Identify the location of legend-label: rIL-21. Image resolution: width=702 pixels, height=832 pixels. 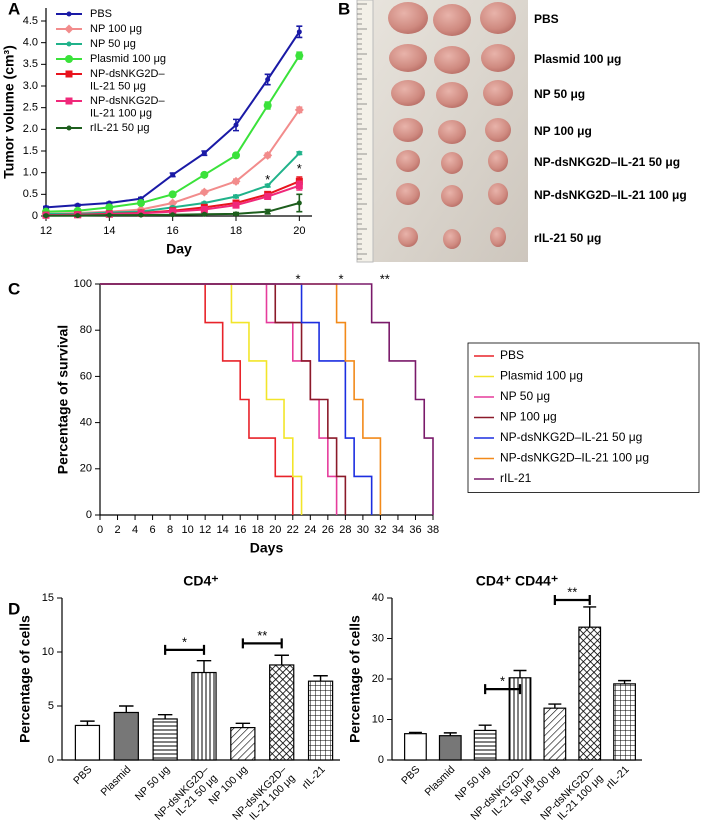
(516, 478).